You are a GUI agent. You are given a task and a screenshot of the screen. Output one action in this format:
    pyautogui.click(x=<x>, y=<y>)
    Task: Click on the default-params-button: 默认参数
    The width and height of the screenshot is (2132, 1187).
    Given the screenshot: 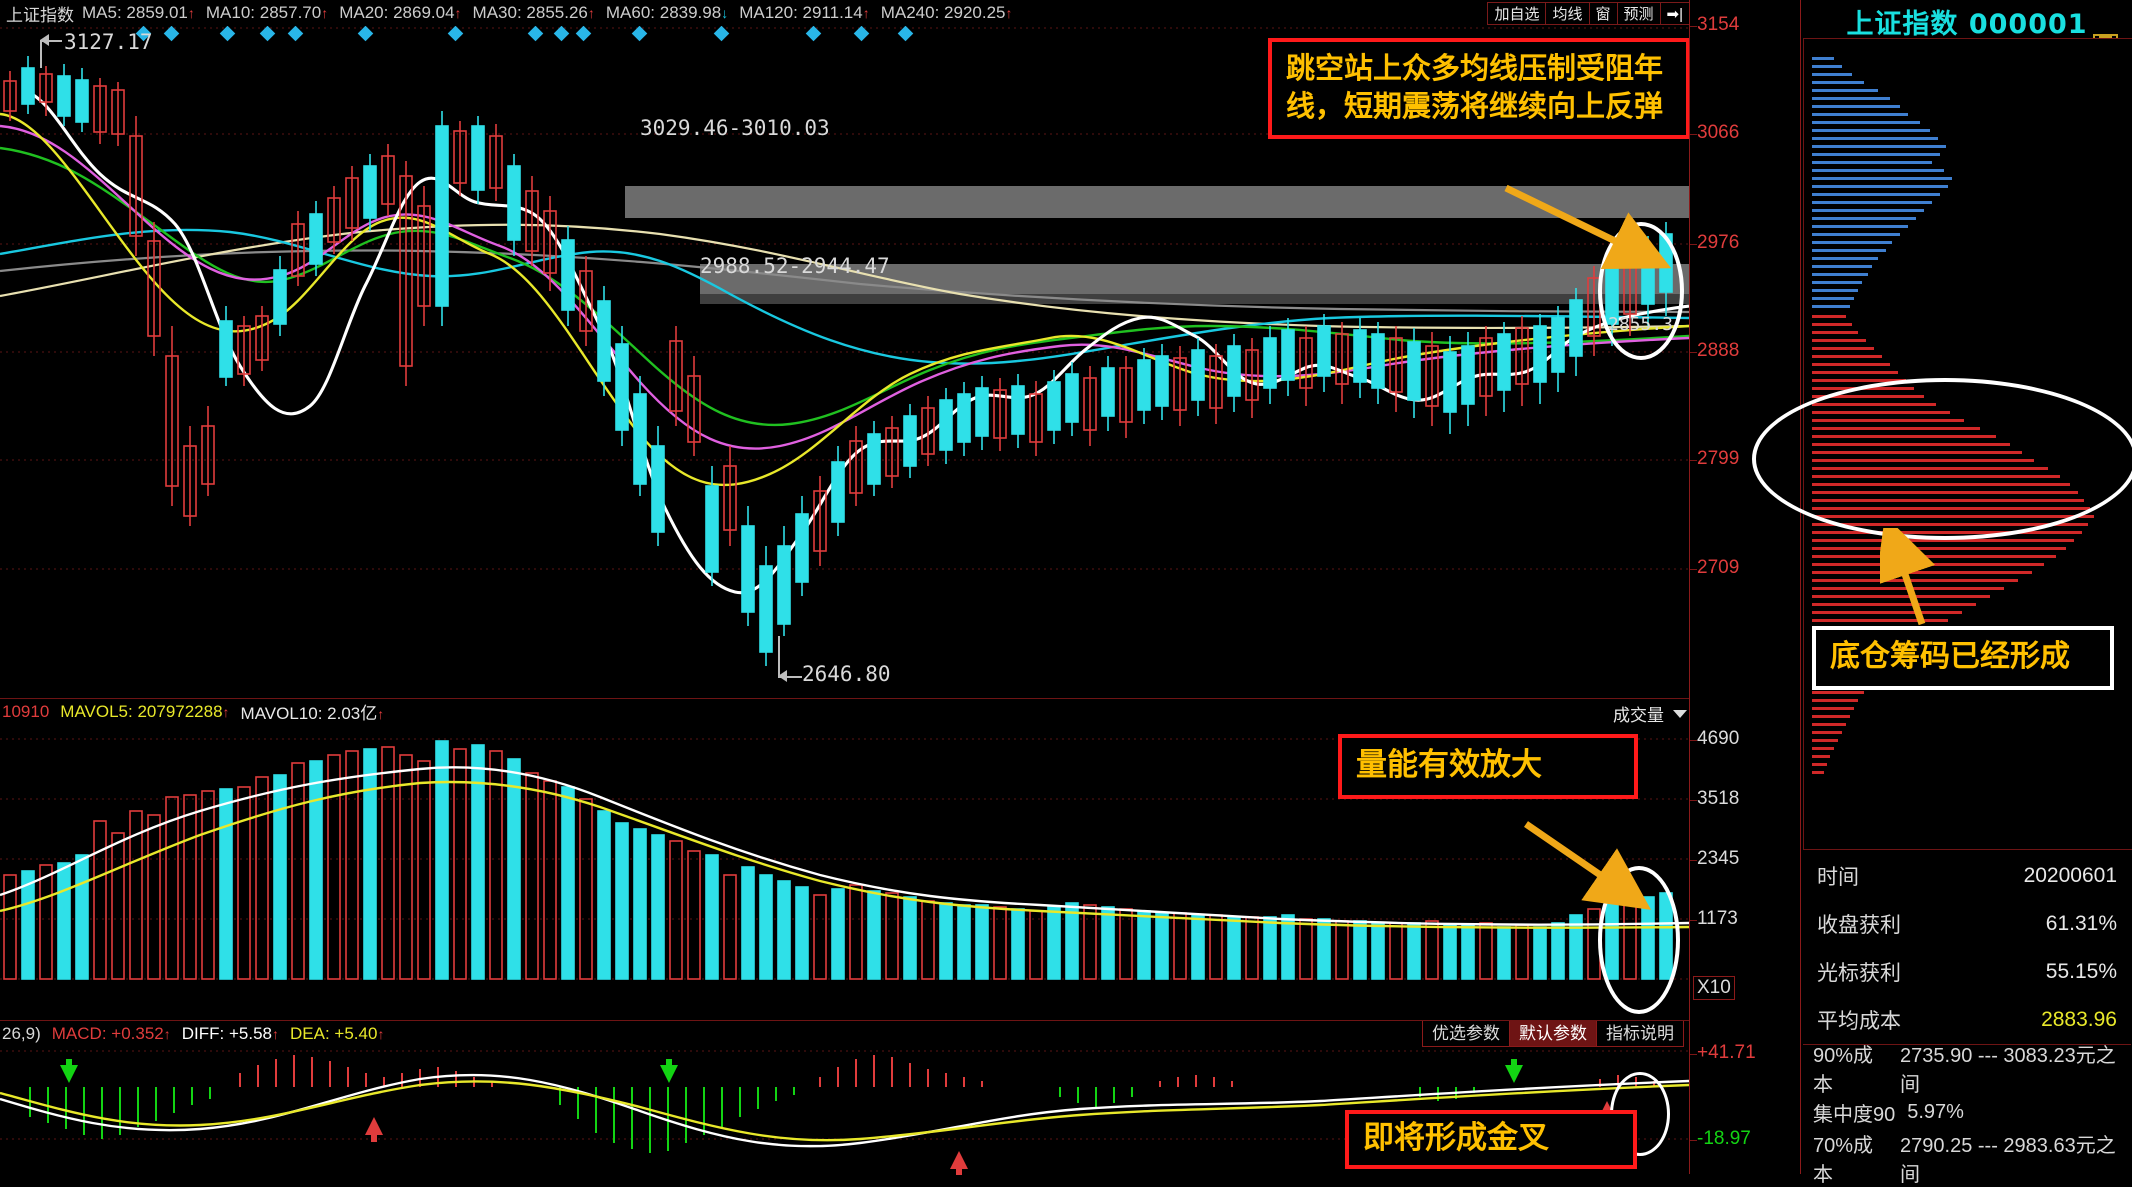 What is the action you would take?
    pyautogui.click(x=1553, y=1034)
    